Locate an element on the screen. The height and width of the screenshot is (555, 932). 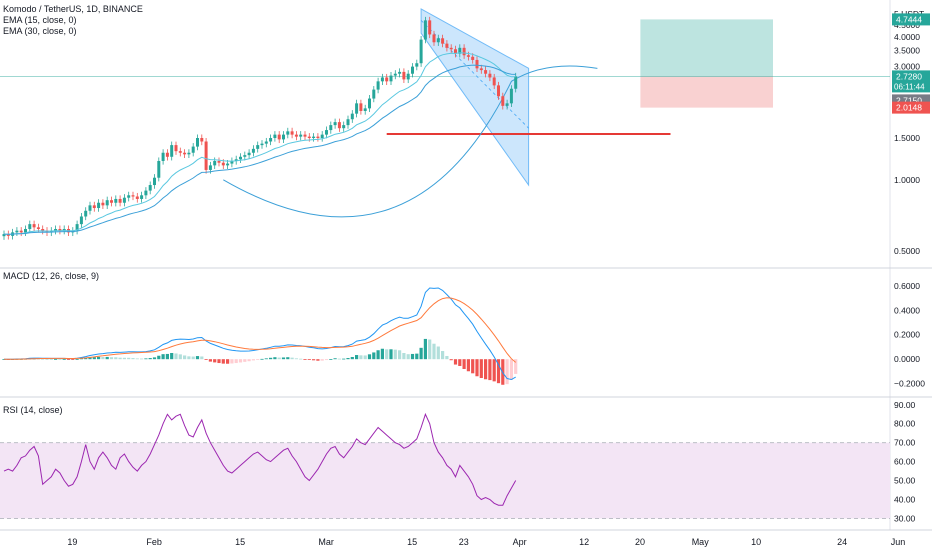
target-zone is located at coordinates (706, 48).